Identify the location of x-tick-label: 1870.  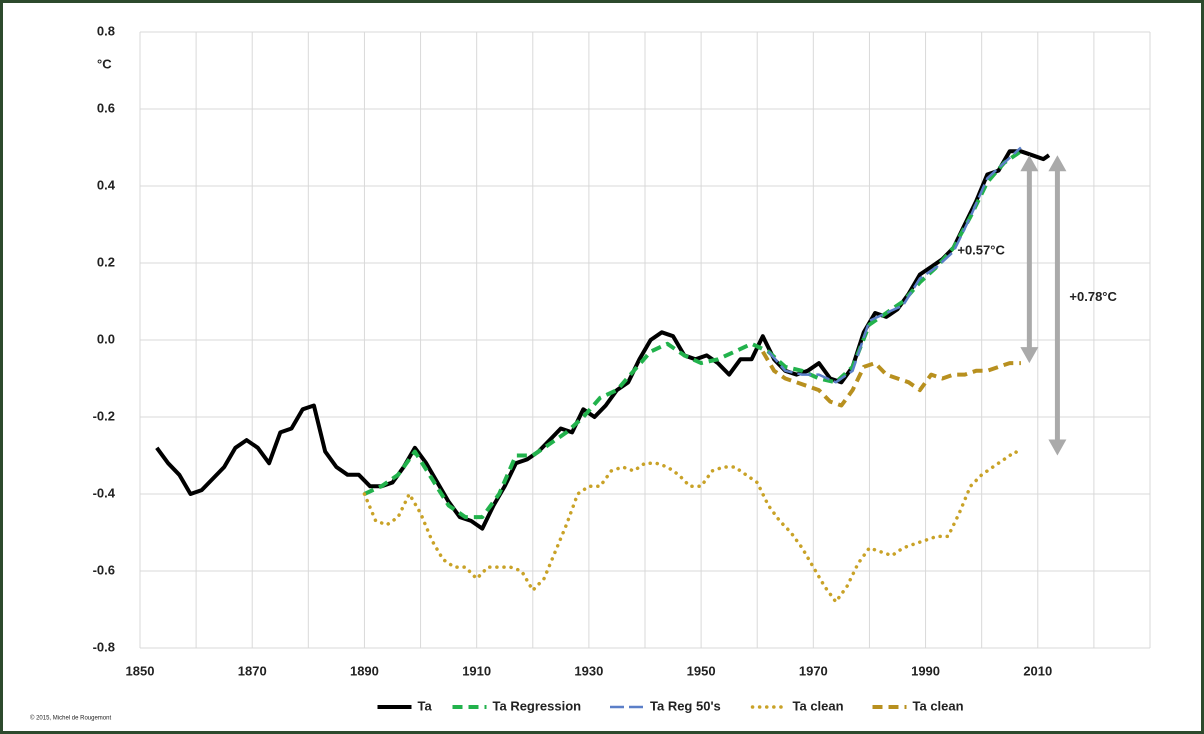
(252, 670).